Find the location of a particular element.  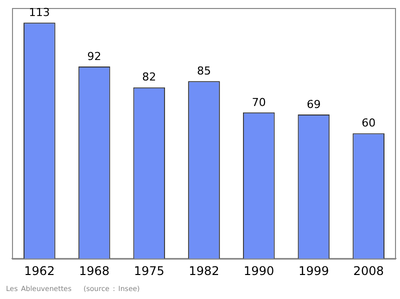

x-tick-label: 1982 is located at coordinates (204, 271).